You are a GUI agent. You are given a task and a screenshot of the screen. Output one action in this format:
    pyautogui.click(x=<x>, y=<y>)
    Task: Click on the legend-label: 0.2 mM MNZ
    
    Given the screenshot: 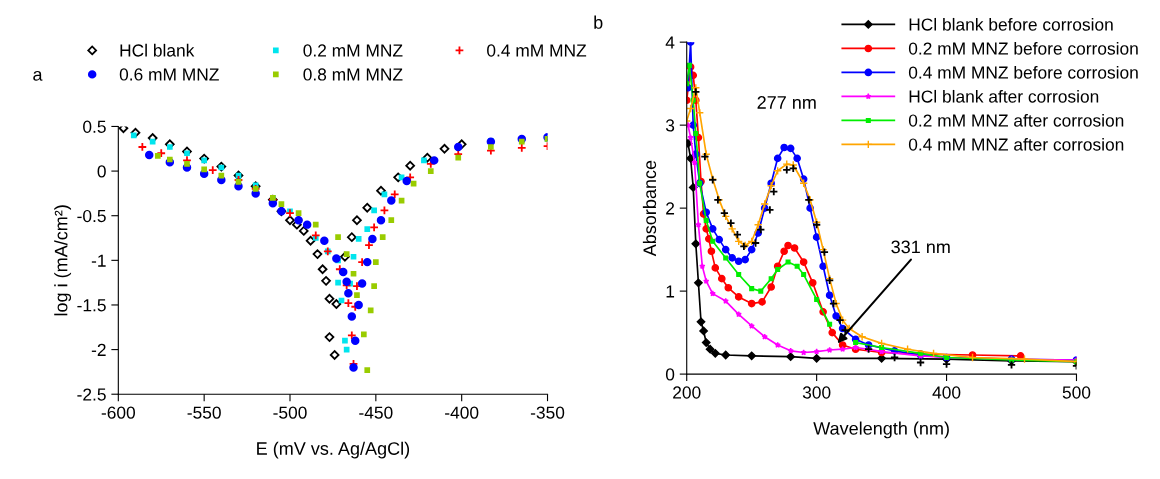 What is the action you would take?
    pyautogui.click(x=353, y=50)
    